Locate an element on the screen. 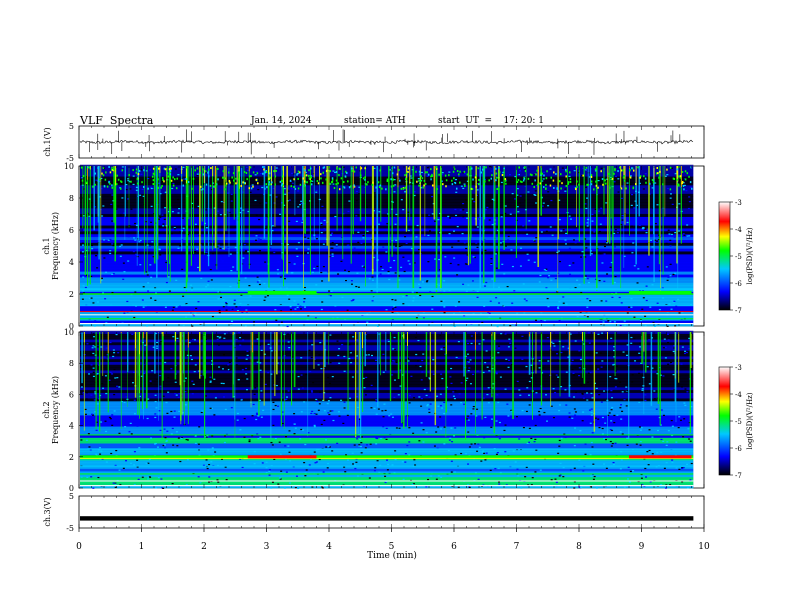 The width and height of the screenshot is (792, 612). start-time: start UT = 17: 20: 1 is located at coordinates (491, 121).